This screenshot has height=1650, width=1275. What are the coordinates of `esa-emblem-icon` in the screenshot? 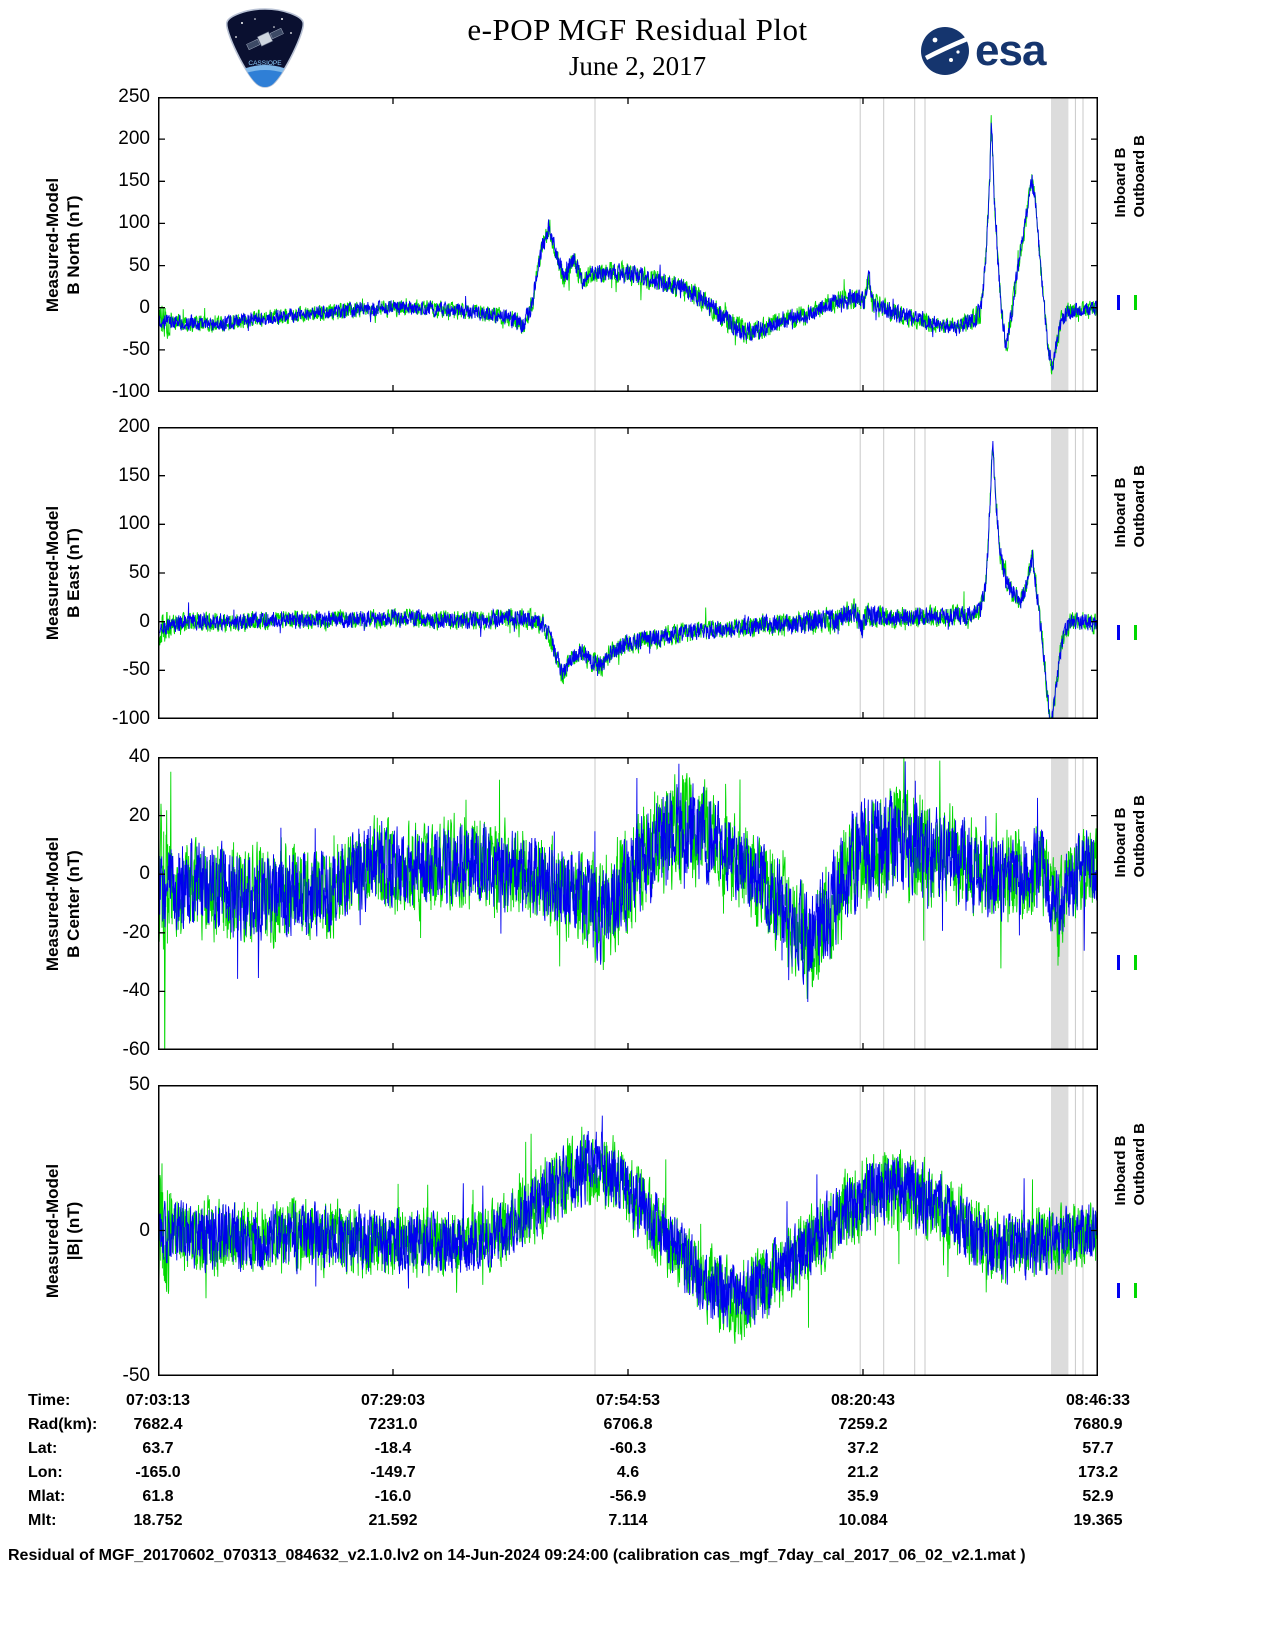 It's located at (945, 51).